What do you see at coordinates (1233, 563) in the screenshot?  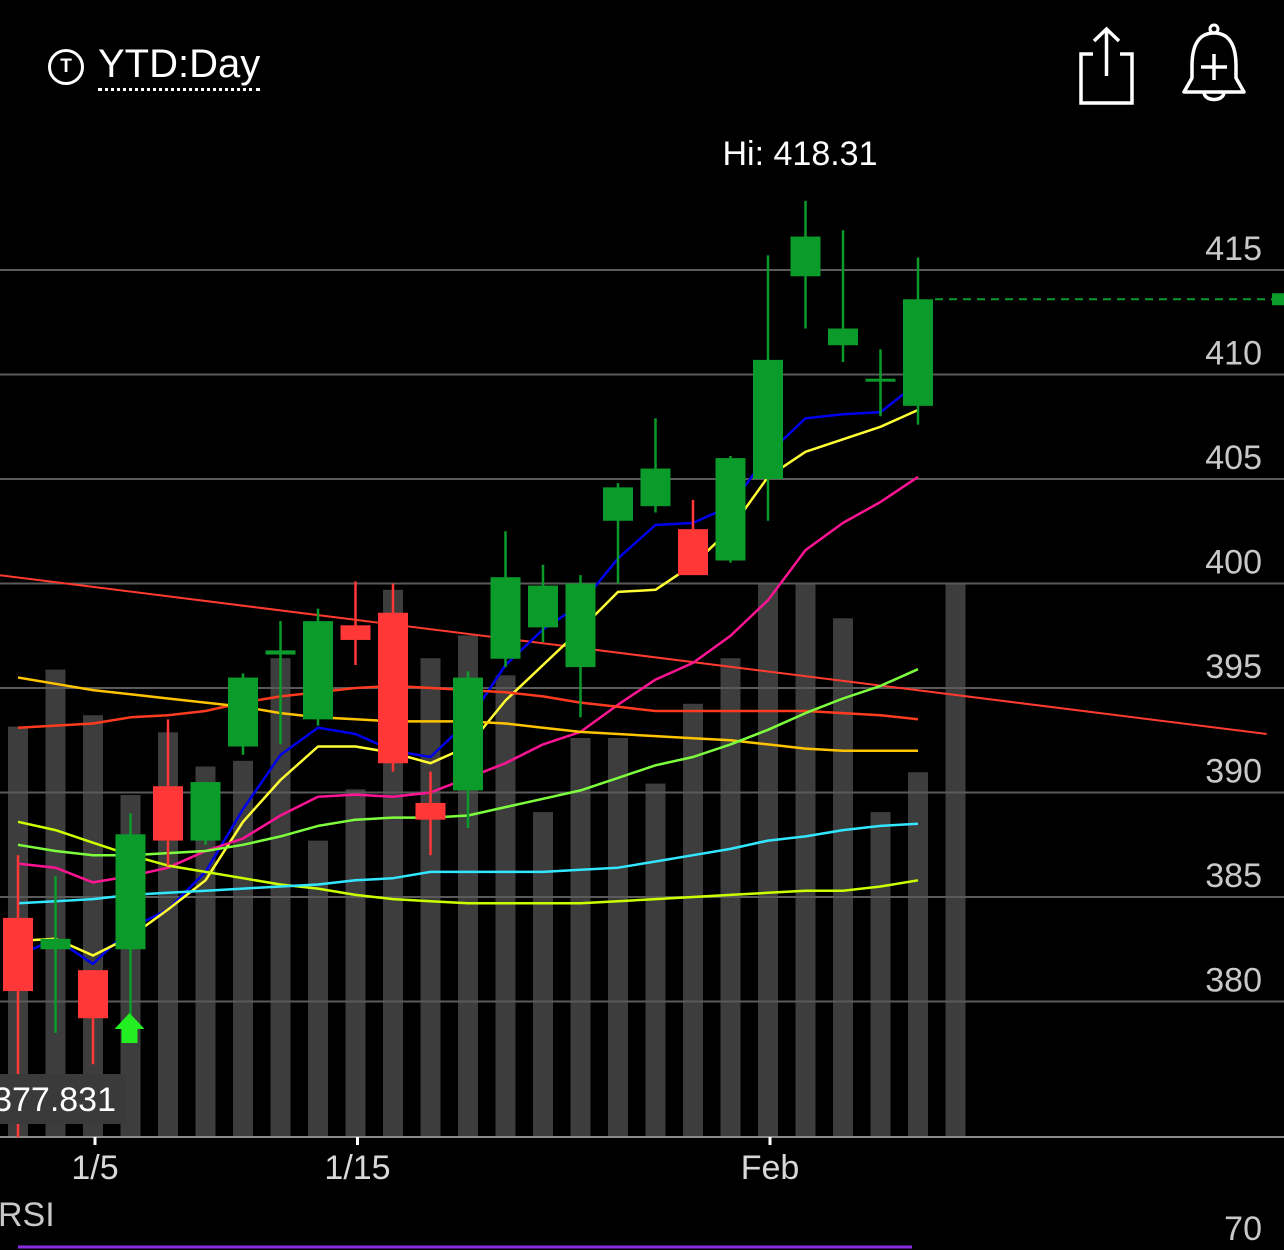 I see `y-tick-label: 400` at bounding box center [1233, 563].